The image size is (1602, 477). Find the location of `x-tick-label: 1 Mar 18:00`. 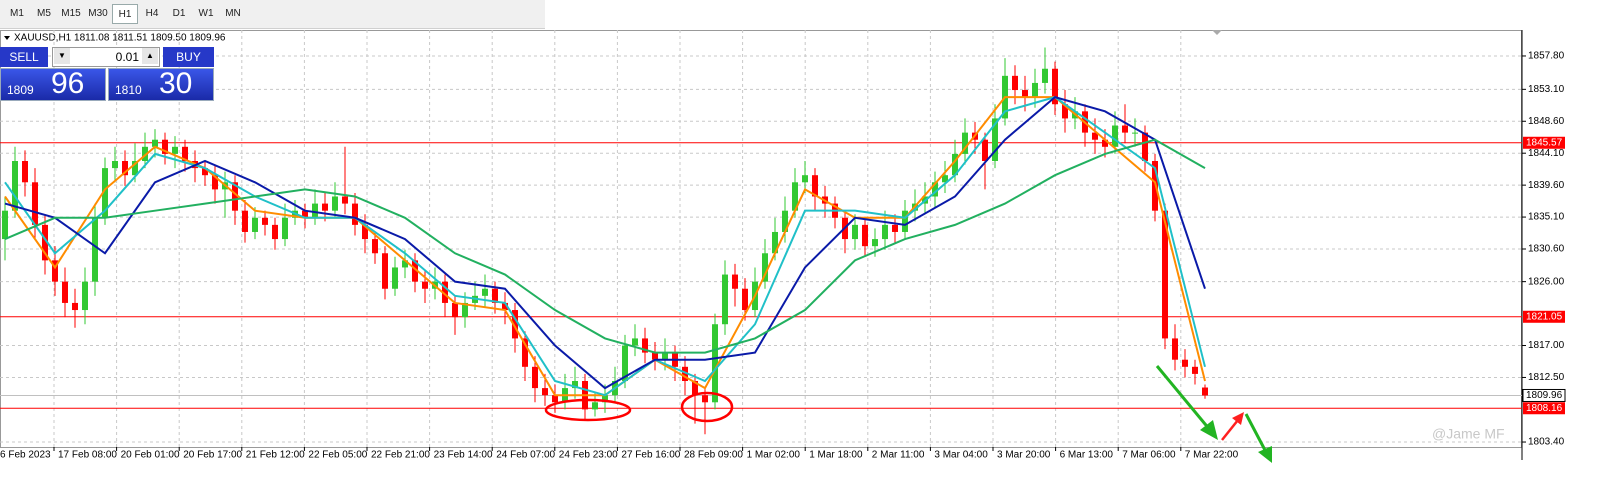

x-tick-label: 1 Mar 18:00 is located at coordinates (836, 455).